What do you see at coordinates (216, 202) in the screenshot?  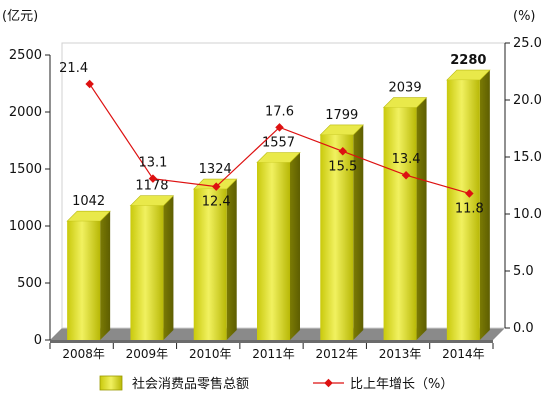 I see `growth-value-label: 12.4` at bounding box center [216, 202].